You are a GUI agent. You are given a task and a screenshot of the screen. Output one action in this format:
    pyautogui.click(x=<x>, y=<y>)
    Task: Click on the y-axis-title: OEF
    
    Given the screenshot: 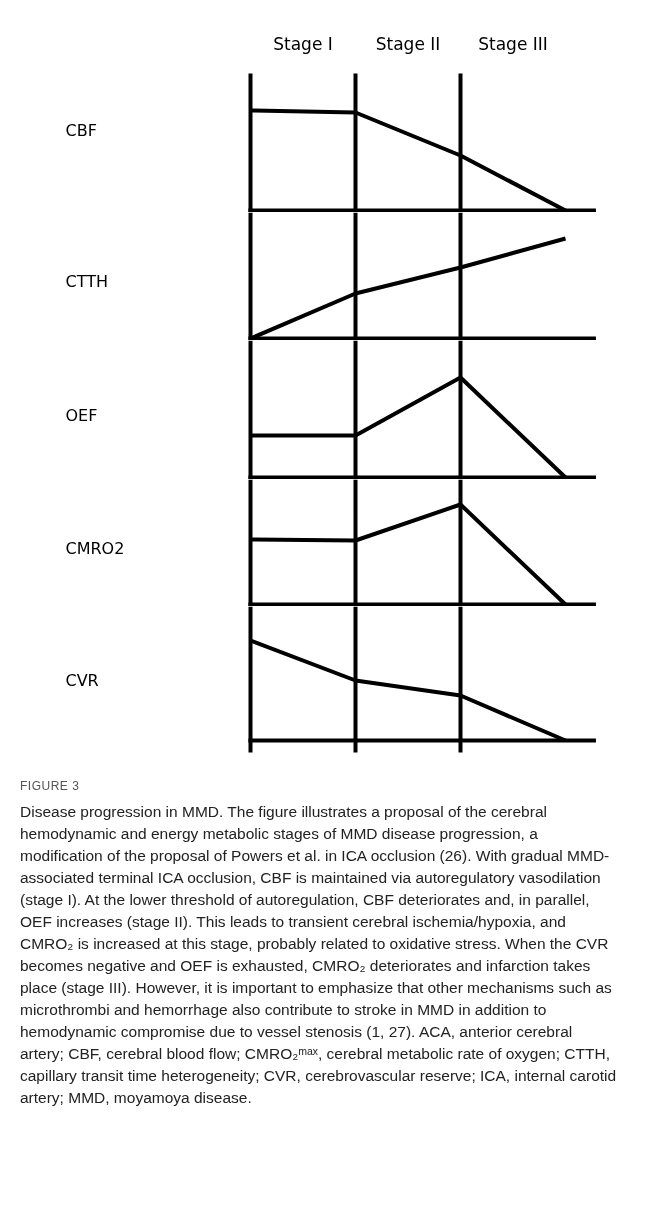 What is the action you would take?
    pyautogui.click(x=81, y=416)
    